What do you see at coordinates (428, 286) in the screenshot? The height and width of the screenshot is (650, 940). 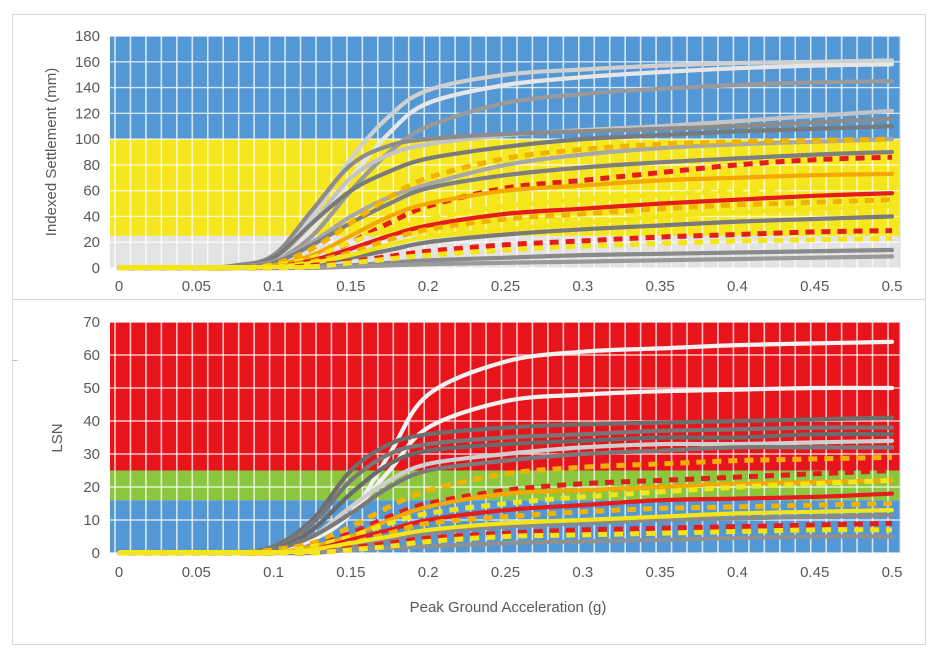 I see `settlement-x-tick-label: 0.2` at bounding box center [428, 286].